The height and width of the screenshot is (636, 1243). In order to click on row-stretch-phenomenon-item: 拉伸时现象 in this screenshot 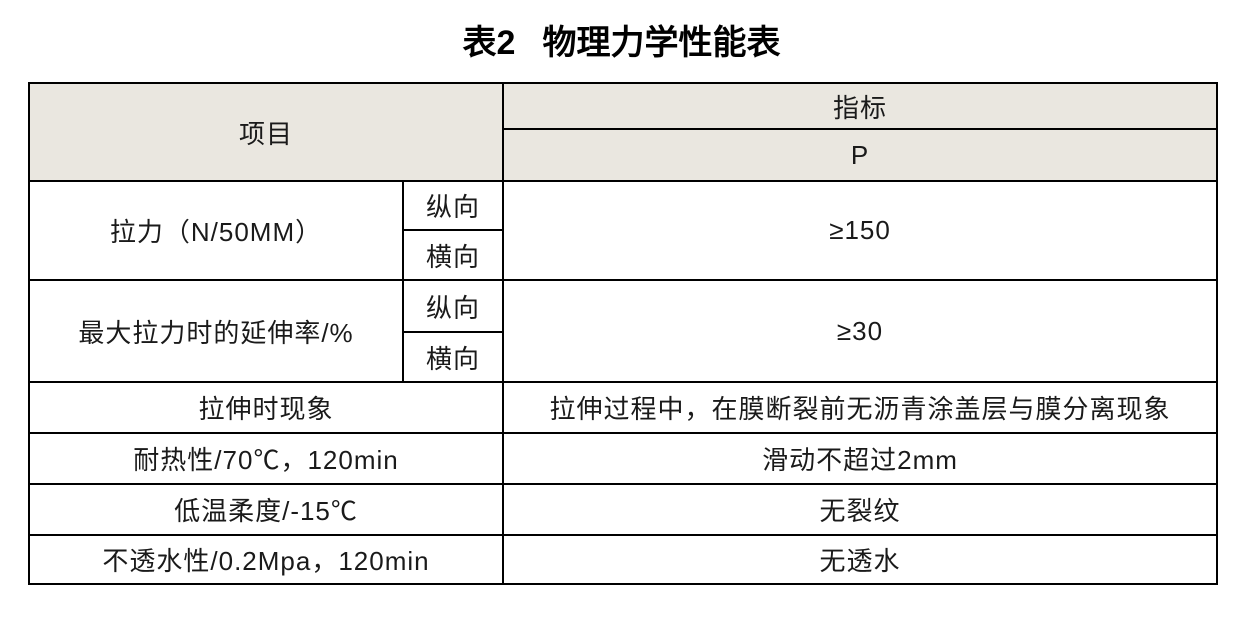, I will do `click(266, 407)`.